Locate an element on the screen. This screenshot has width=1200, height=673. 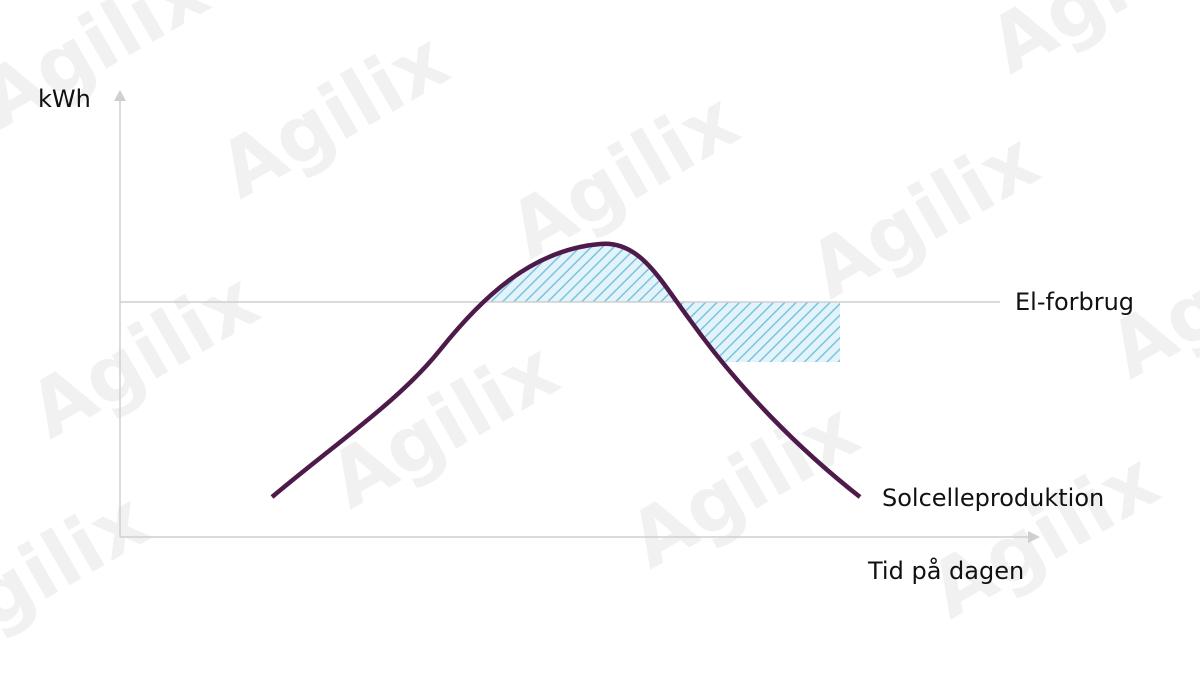
x-axis-arrow is located at coordinates (1034, 537).